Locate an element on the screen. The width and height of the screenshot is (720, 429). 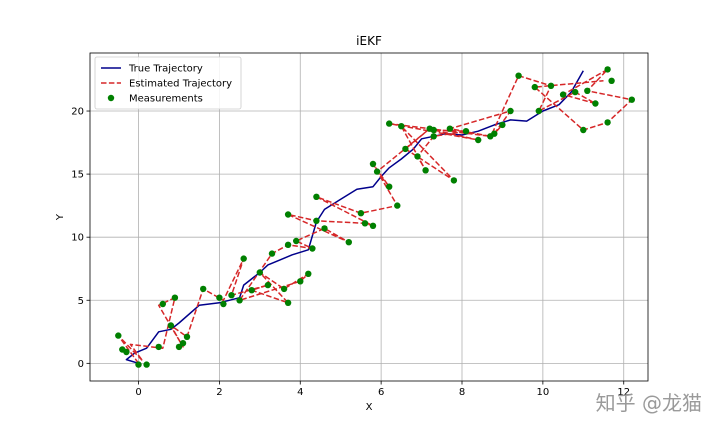
legend-label-true-trajectory: True Trajectory is located at coordinates (165, 69).